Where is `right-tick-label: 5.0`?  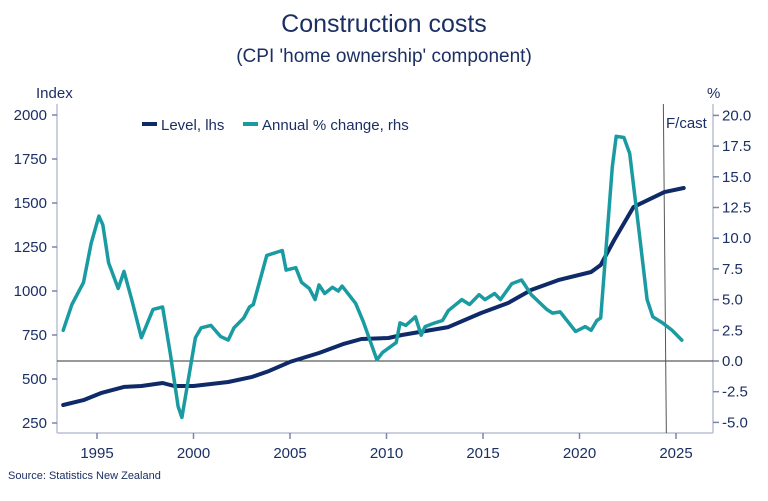
right-tick-label: 5.0 is located at coordinates (732, 300).